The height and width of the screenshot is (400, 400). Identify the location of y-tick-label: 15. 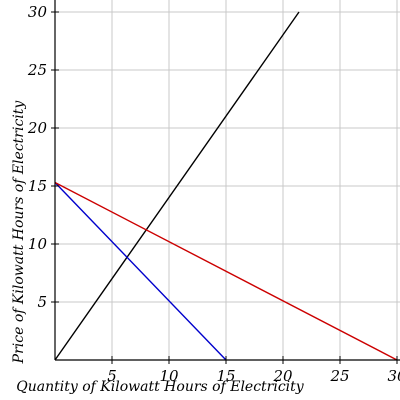
(37, 186).